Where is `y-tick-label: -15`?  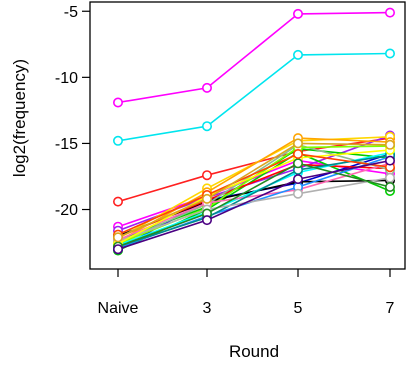
y-tick-label: -15 is located at coordinates (66, 144).